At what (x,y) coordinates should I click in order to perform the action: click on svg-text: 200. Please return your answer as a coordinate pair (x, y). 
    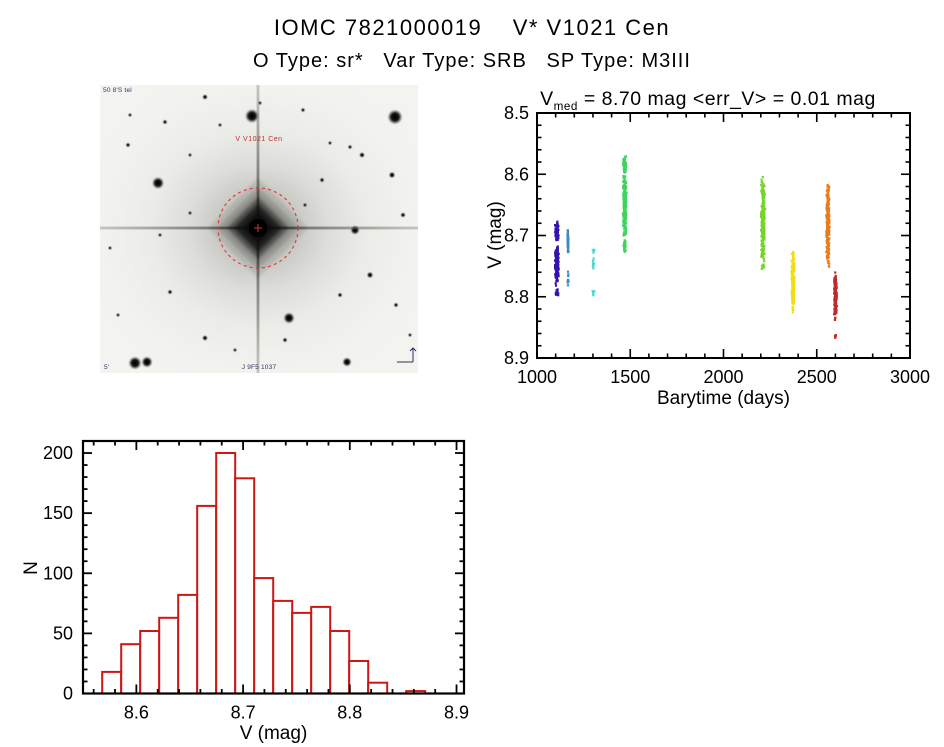
    Looking at the image, I should click on (58, 453).